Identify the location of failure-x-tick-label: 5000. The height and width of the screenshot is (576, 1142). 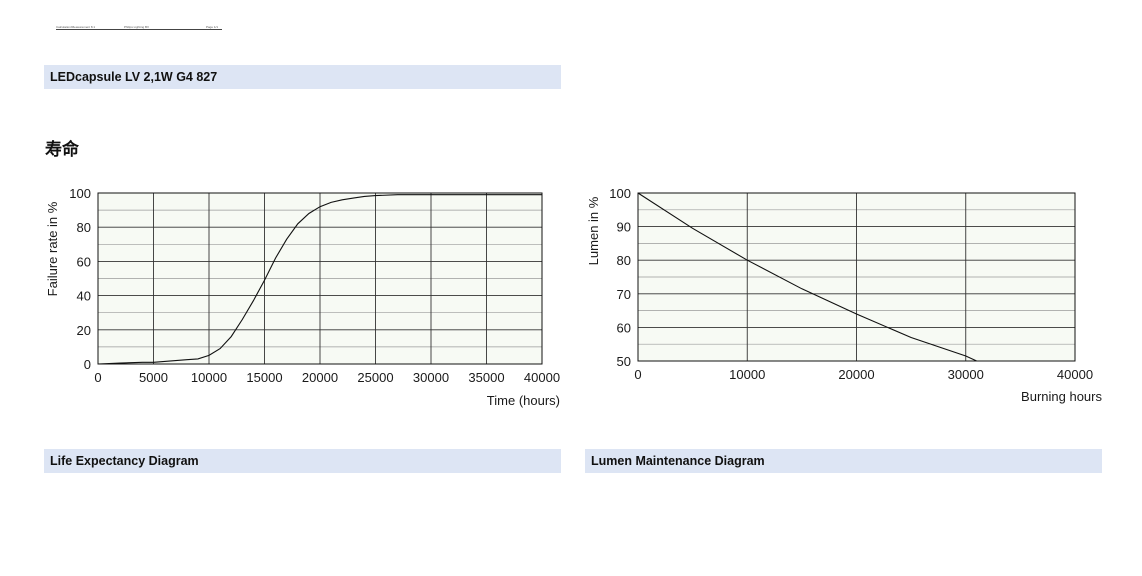
(153, 377).